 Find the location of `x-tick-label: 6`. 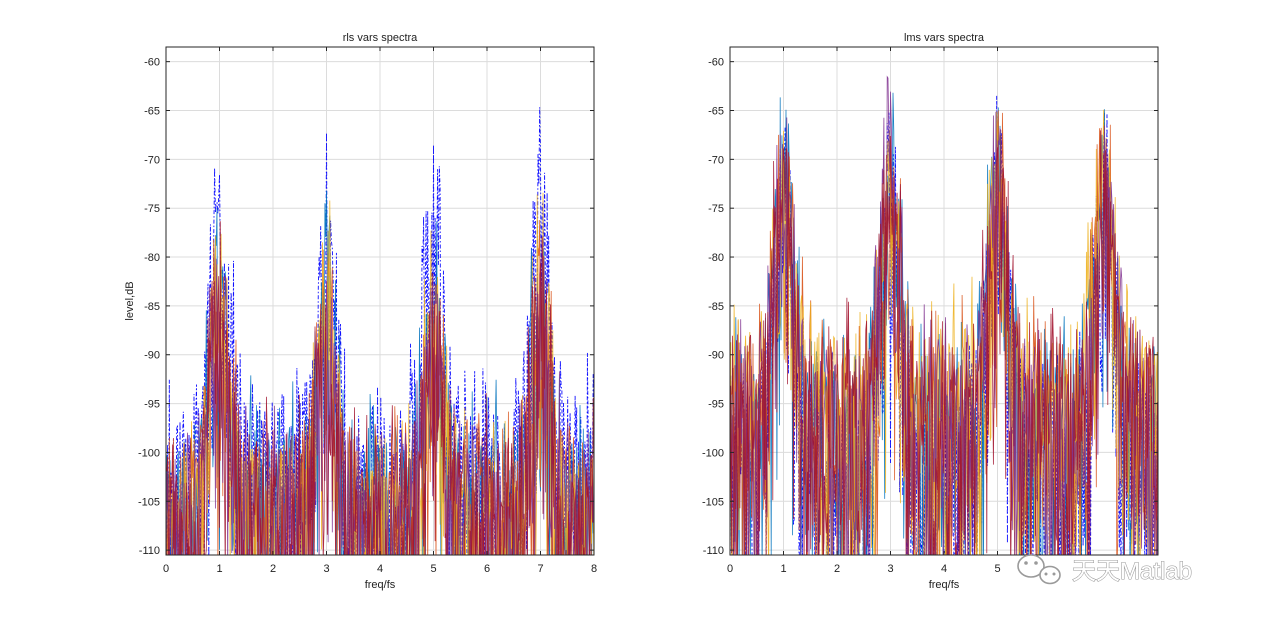

x-tick-label: 6 is located at coordinates (487, 569).